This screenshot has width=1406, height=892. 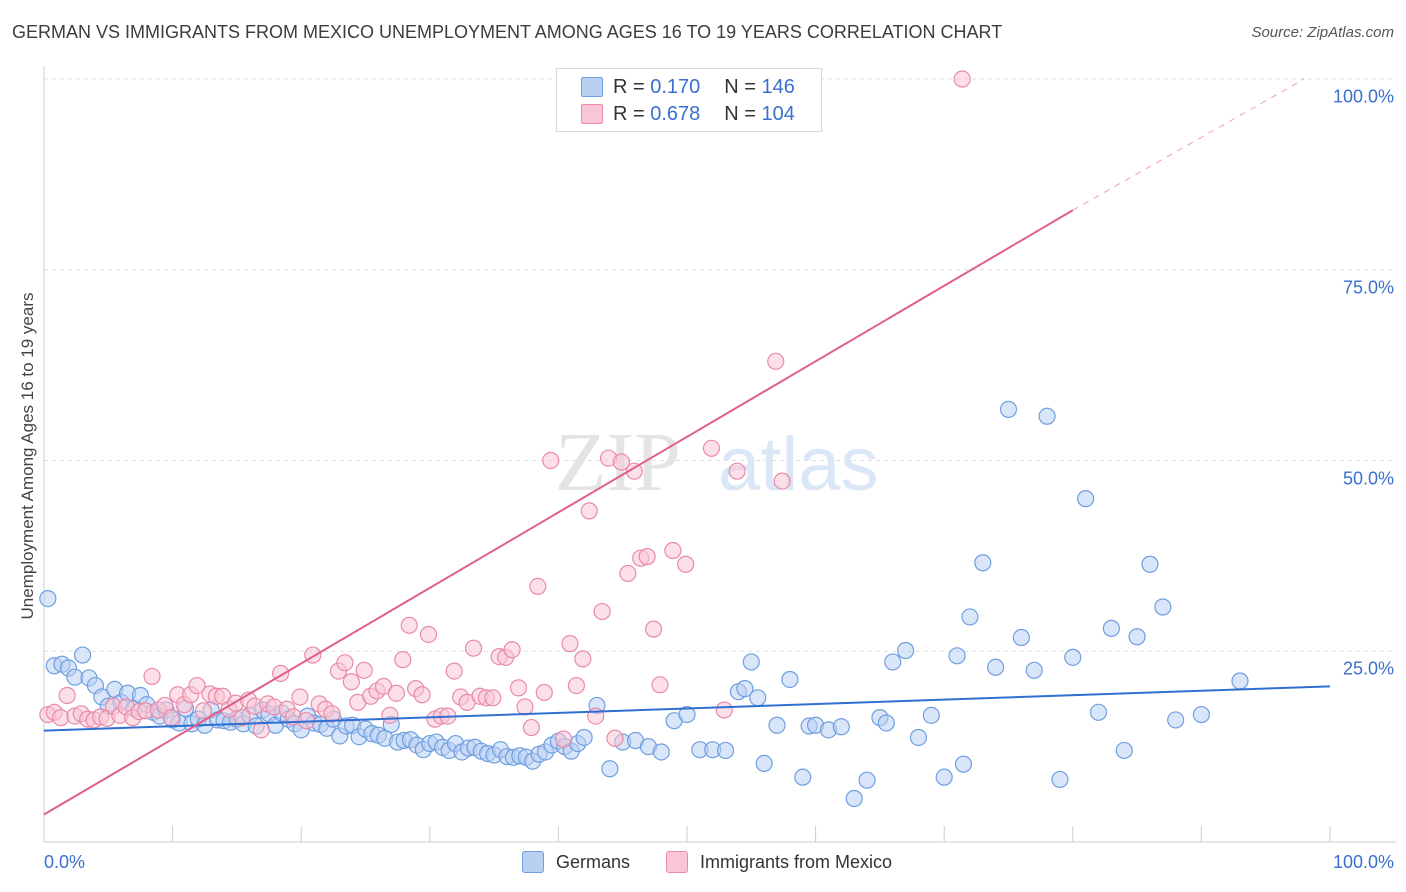 What do you see at coordinates (675, 113) in the screenshot?
I see `legend-r-value-mexico: 0.678` at bounding box center [675, 113].